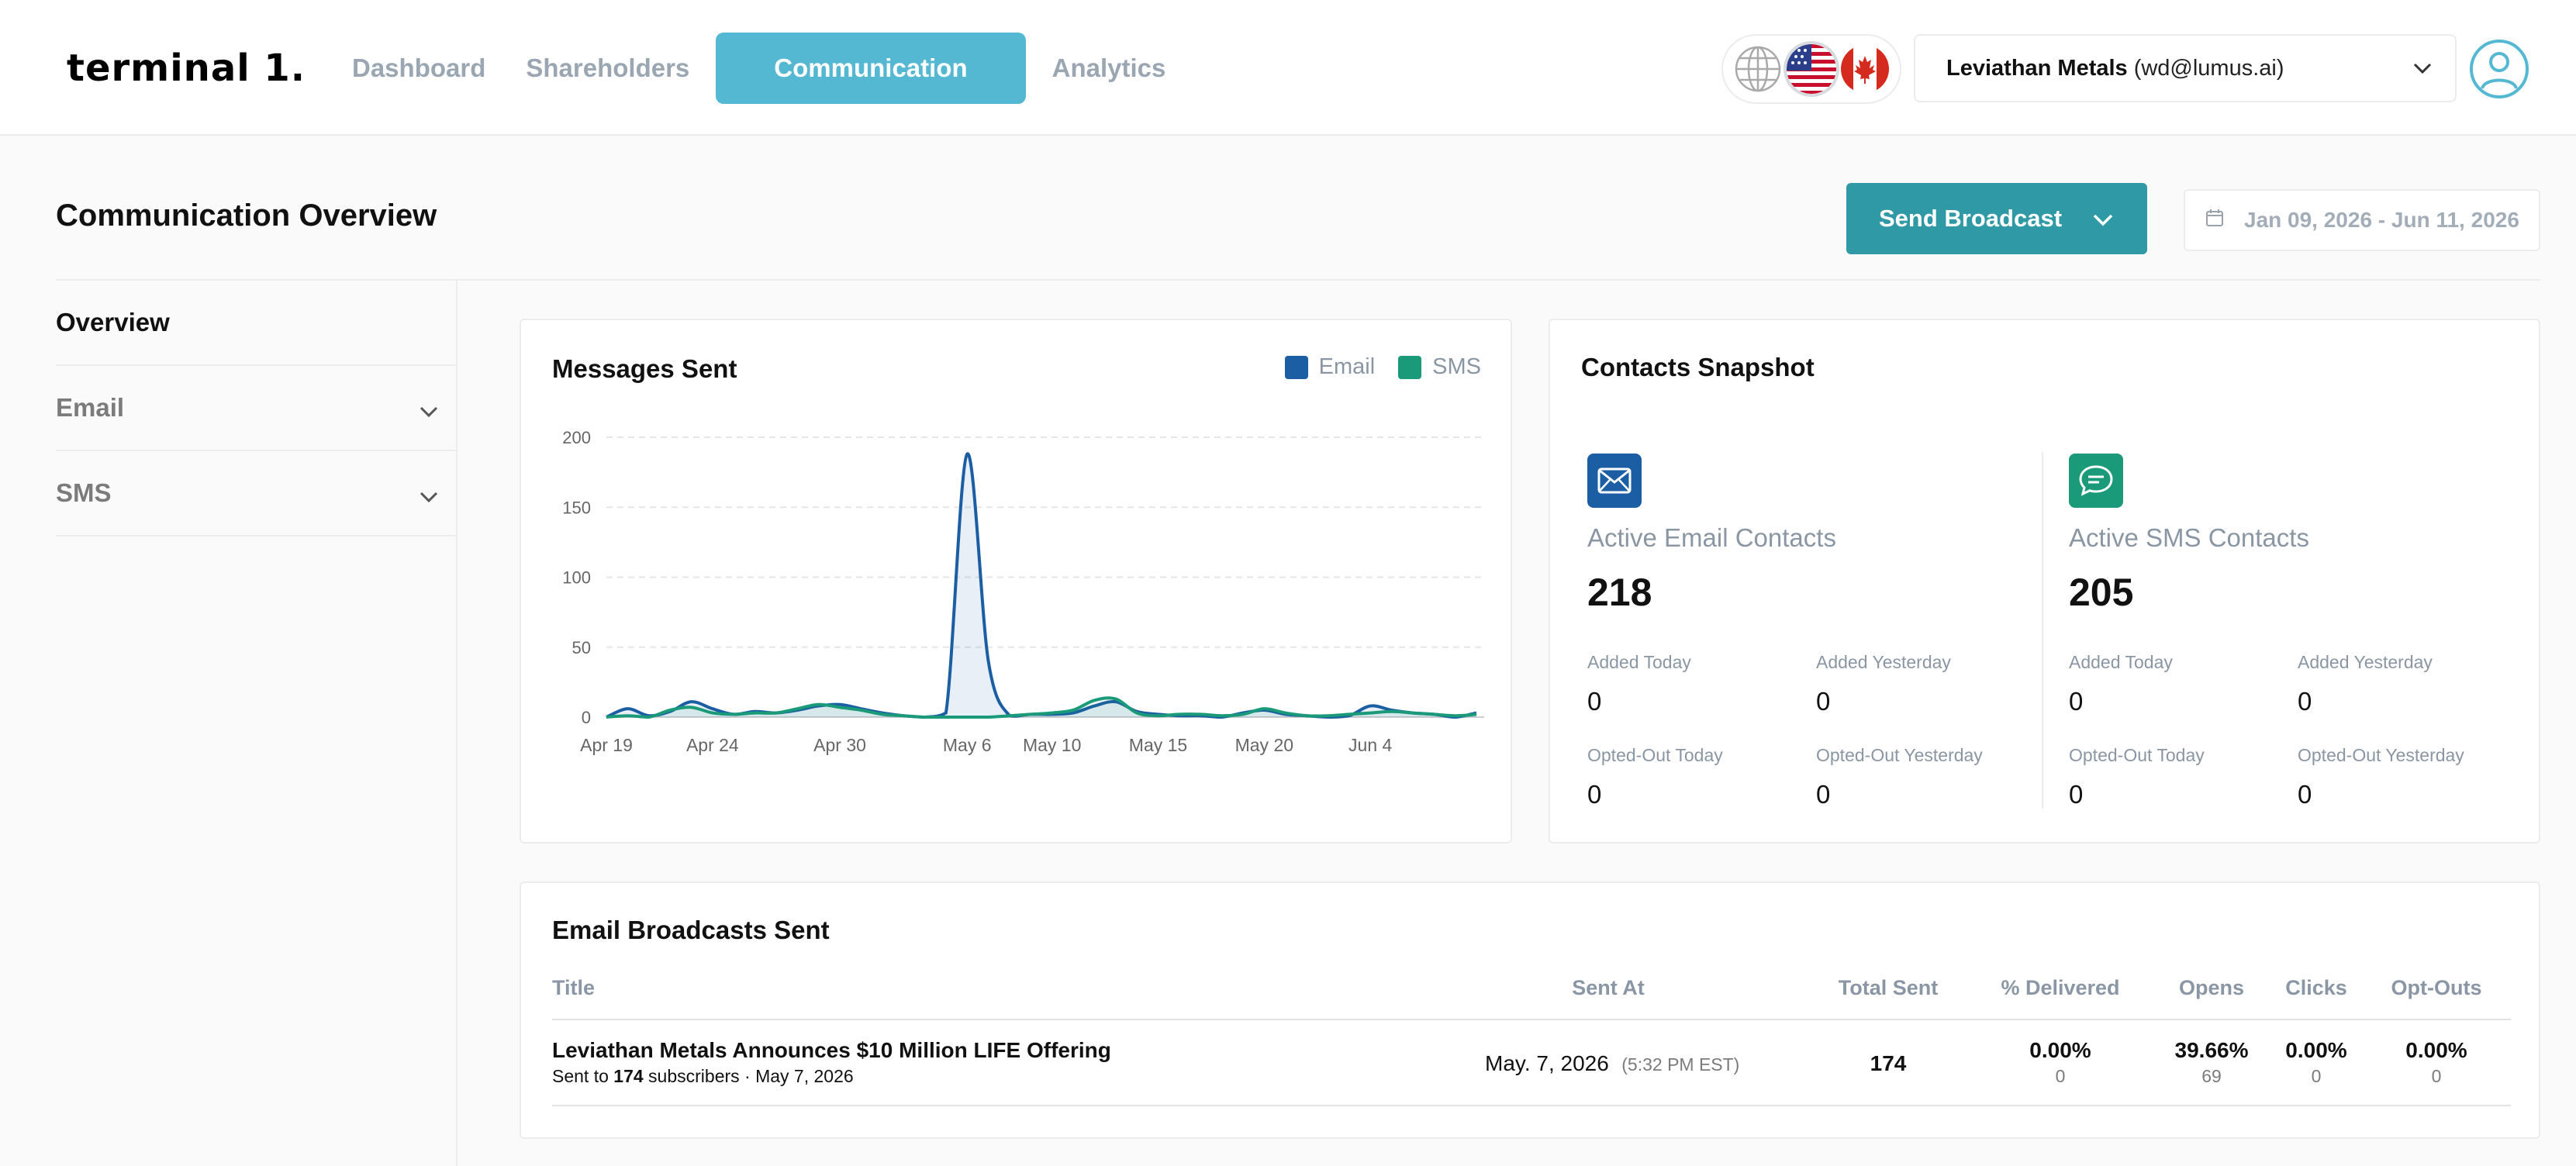 This screenshot has height=1166, width=2576. What do you see at coordinates (1681, 1064) in the screenshot?
I see `sent-time: (5:32 PM EST)` at bounding box center [1681, 1064].